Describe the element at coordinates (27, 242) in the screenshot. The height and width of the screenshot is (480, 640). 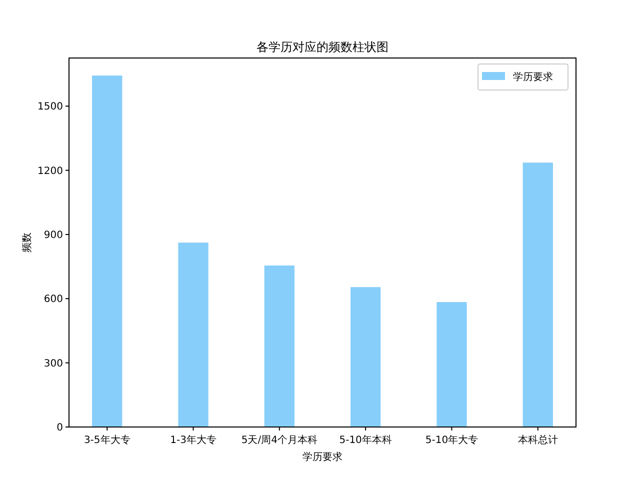
I see `y-axis-title: 频数` at that location.